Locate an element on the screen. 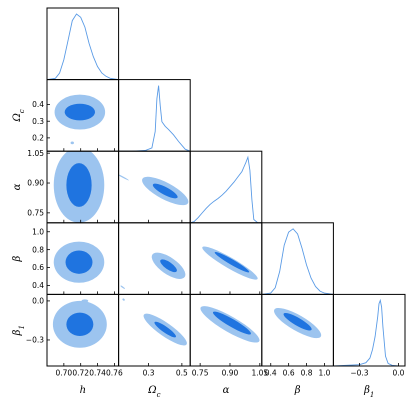 Image resolution: width=415 pixels, height=417 pixels. marginal-curve-alpha is located at coordinates (226, 189).